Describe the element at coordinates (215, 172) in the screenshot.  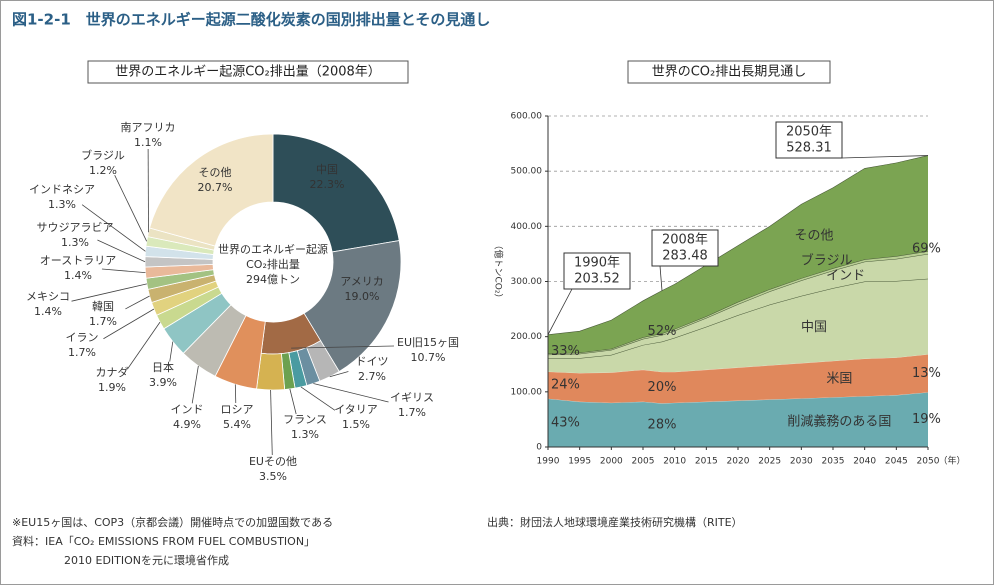
I see `category-label: その他` at that location.